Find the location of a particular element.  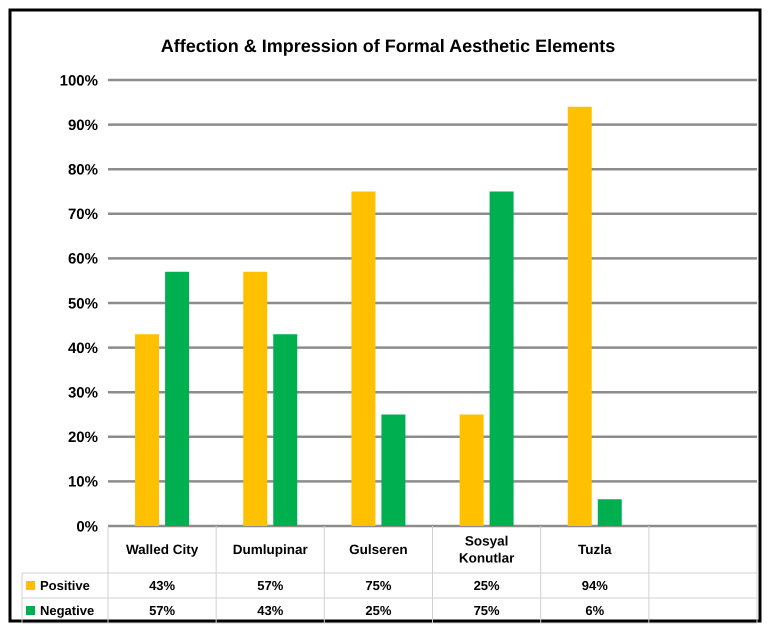

legend-label: Negative is located at coordinates (67, 610).